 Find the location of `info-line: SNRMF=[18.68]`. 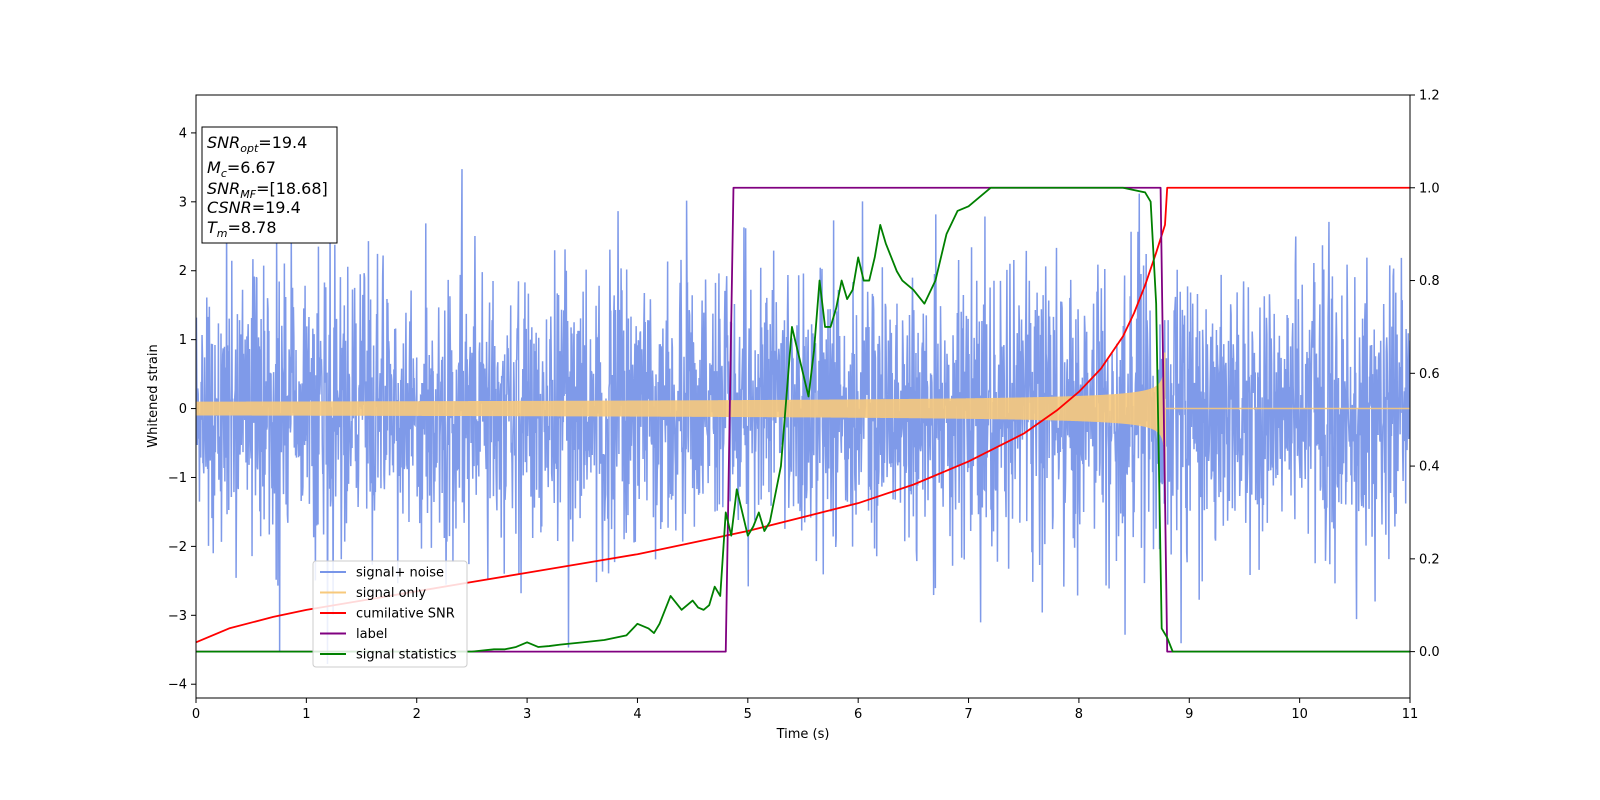

info-line: SNRMF=[18.68] is located at coordinates (267, 190).